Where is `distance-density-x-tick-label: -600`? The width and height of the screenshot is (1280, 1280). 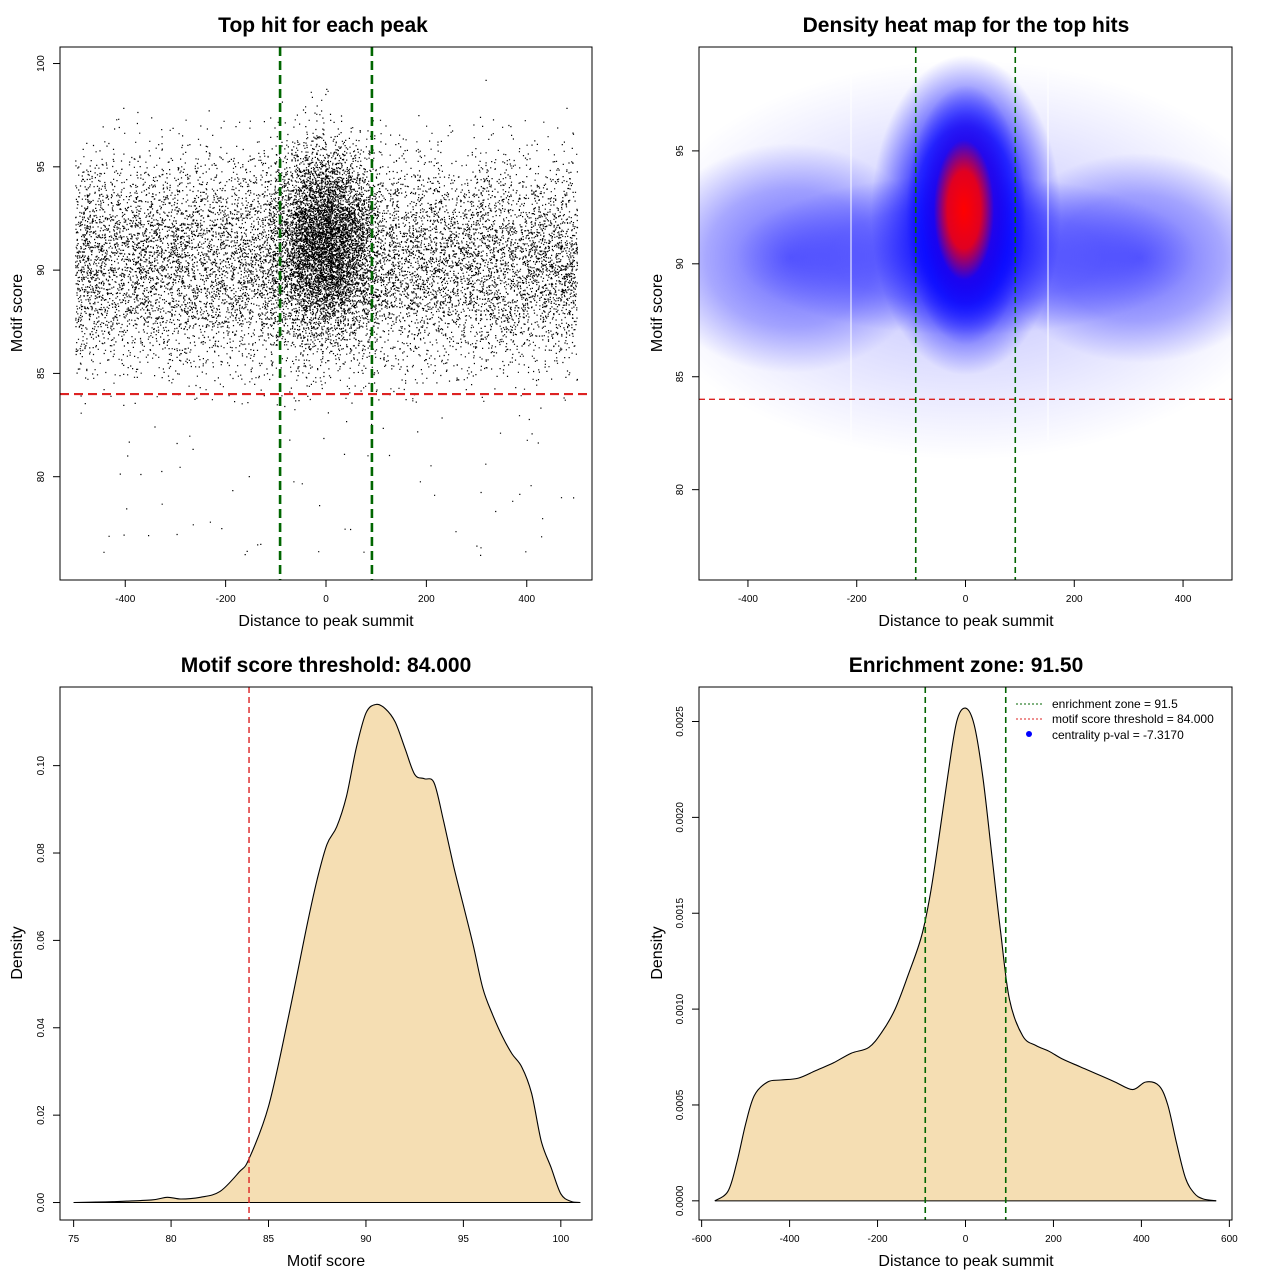 distance-density-x-tick-label: -600 is located at coordinates (702, 1239).